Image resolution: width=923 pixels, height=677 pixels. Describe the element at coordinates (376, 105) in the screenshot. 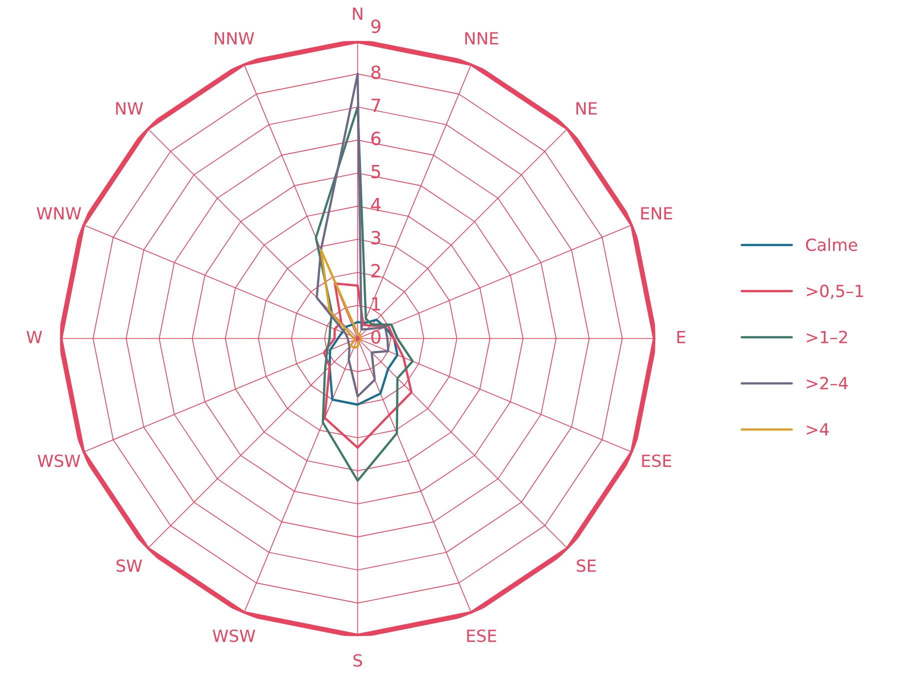

I see `y-tick-label: 7` at that location.